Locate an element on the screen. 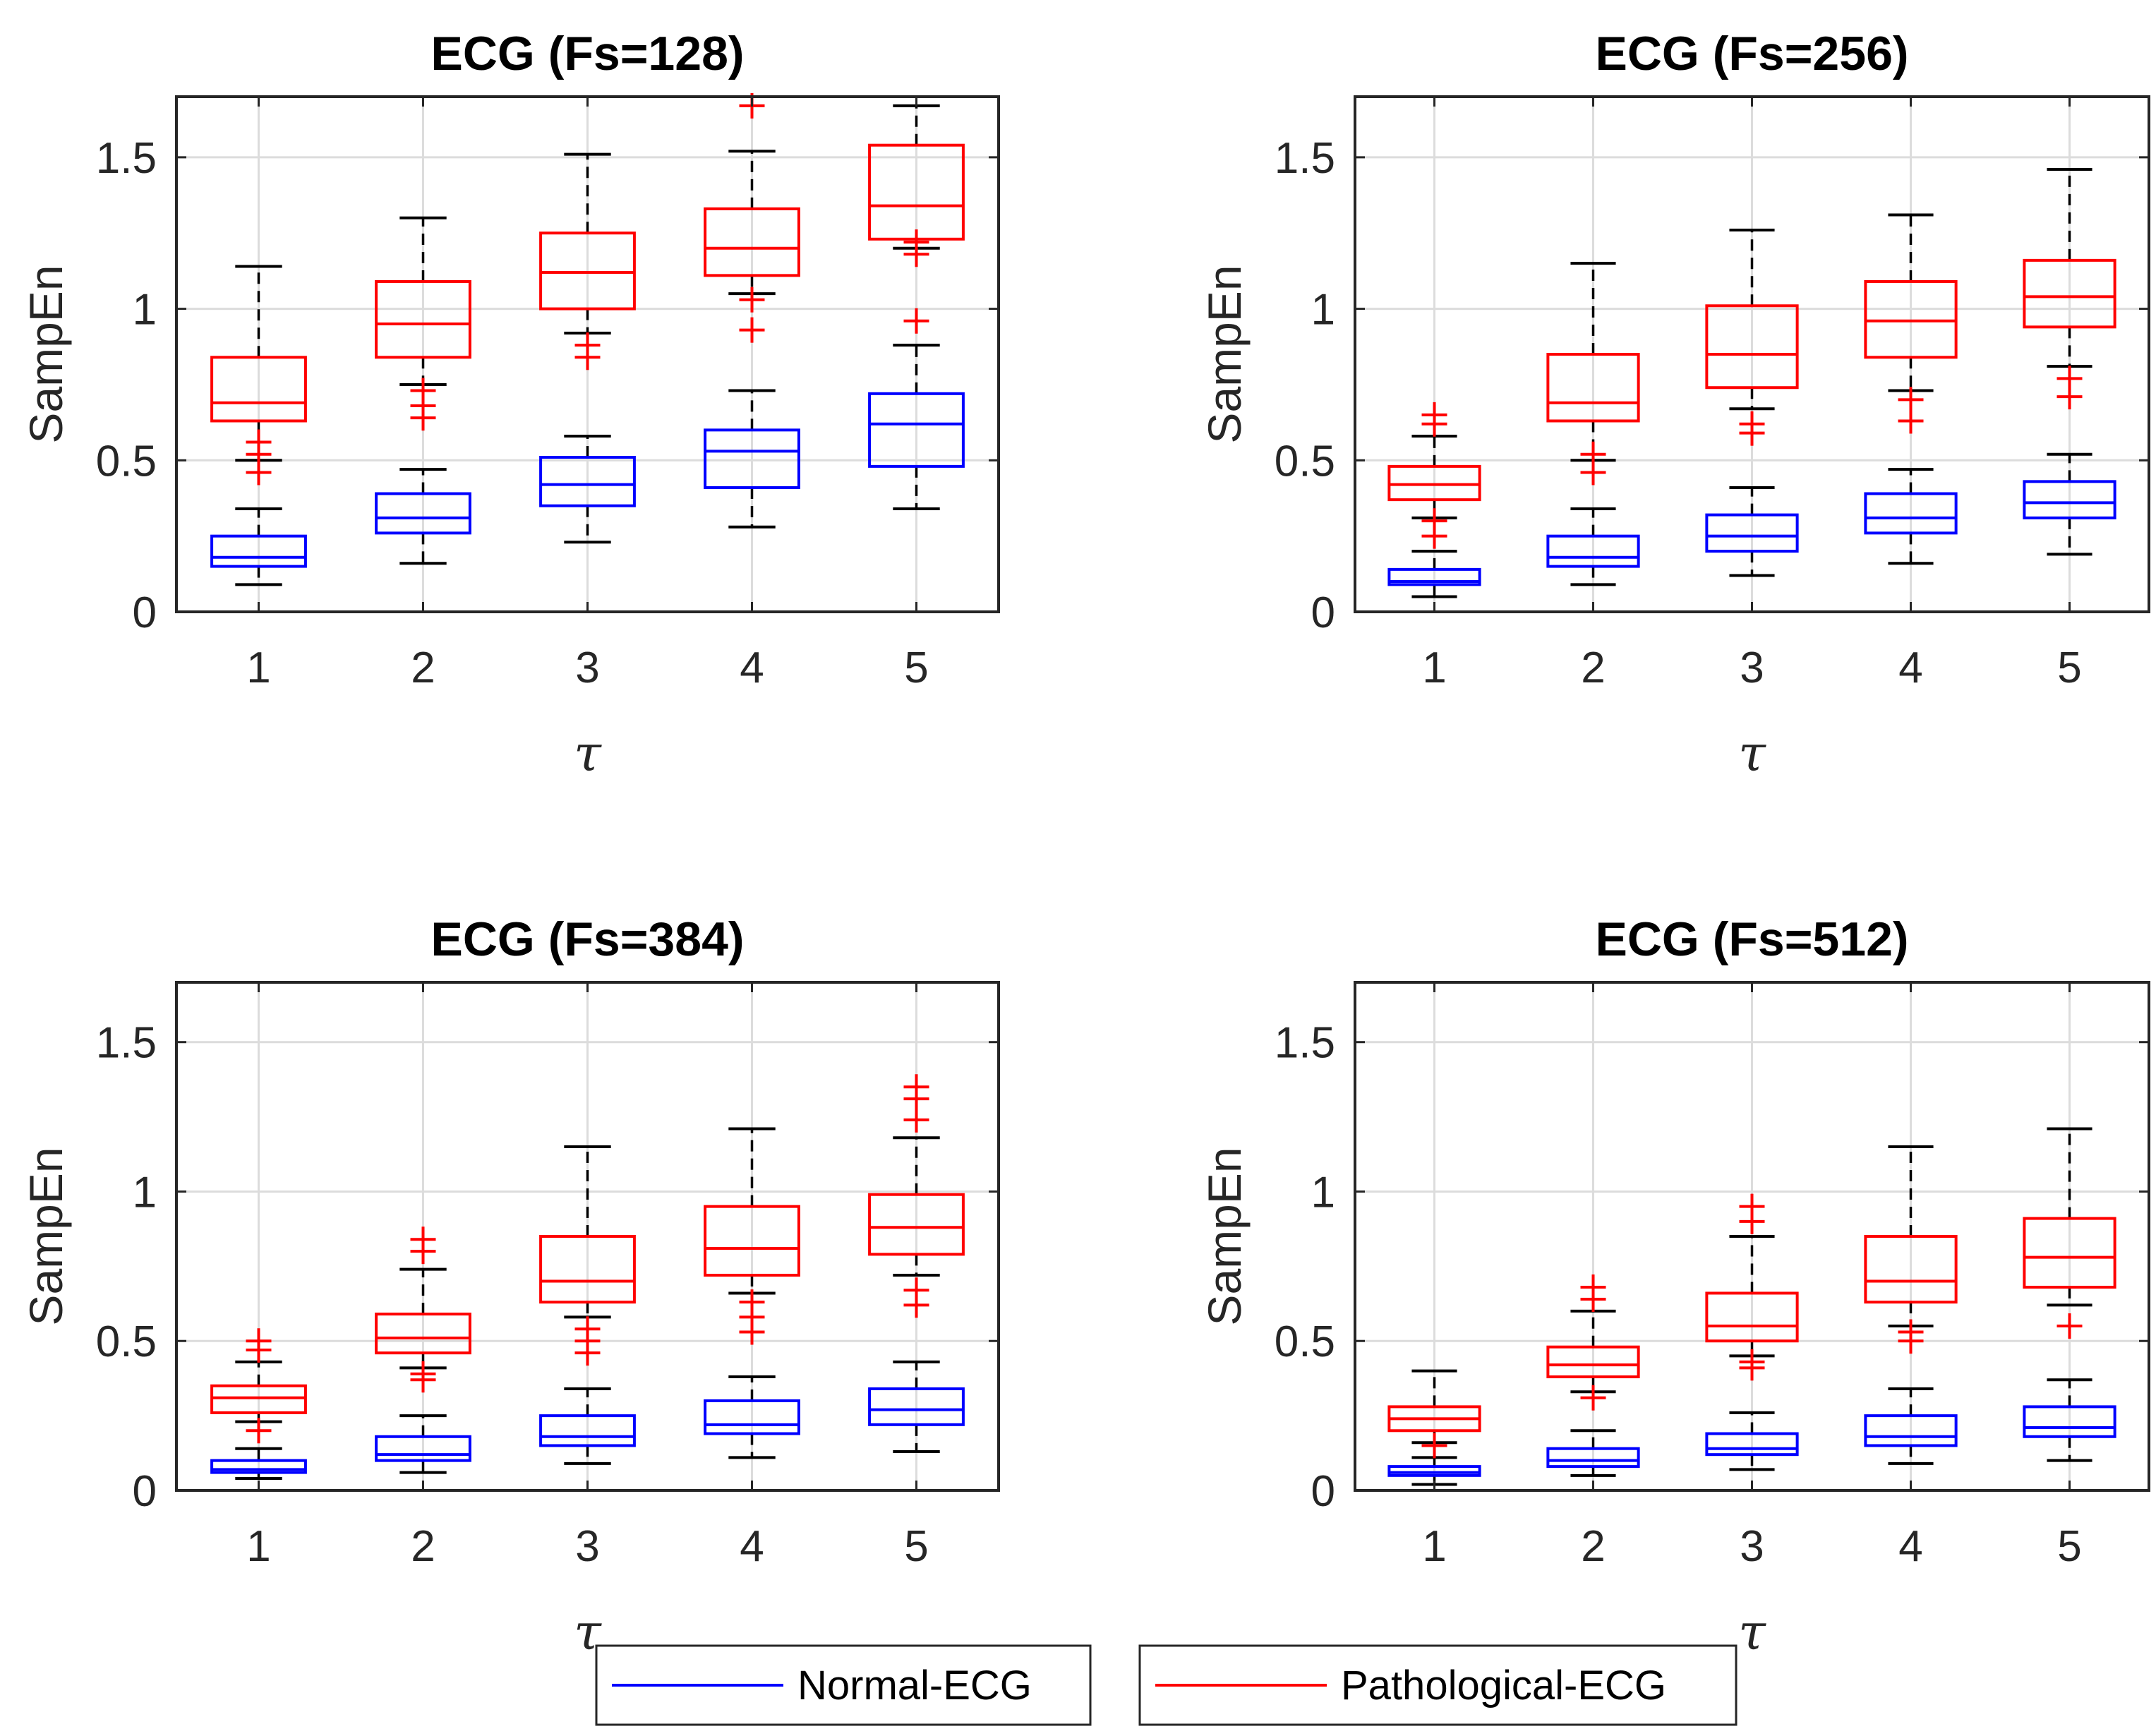  chart-title: ECG (Fs=128) is located at coordinates (587, 53).